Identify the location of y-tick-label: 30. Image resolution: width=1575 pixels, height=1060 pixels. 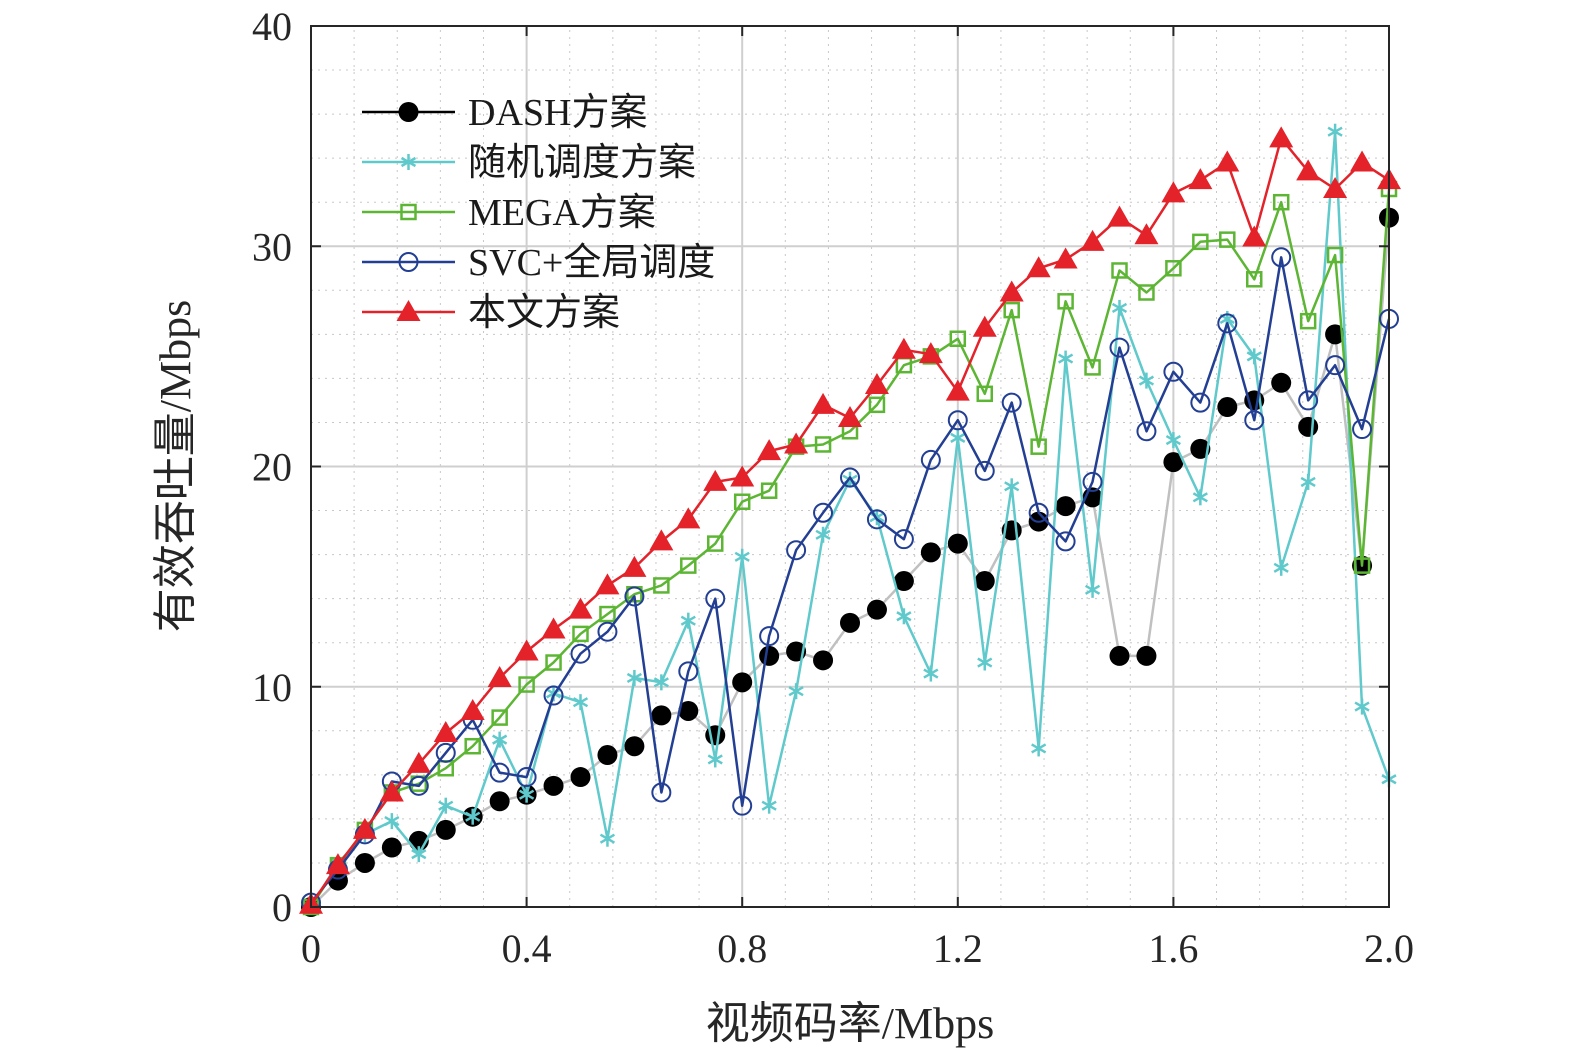
(272, 246).